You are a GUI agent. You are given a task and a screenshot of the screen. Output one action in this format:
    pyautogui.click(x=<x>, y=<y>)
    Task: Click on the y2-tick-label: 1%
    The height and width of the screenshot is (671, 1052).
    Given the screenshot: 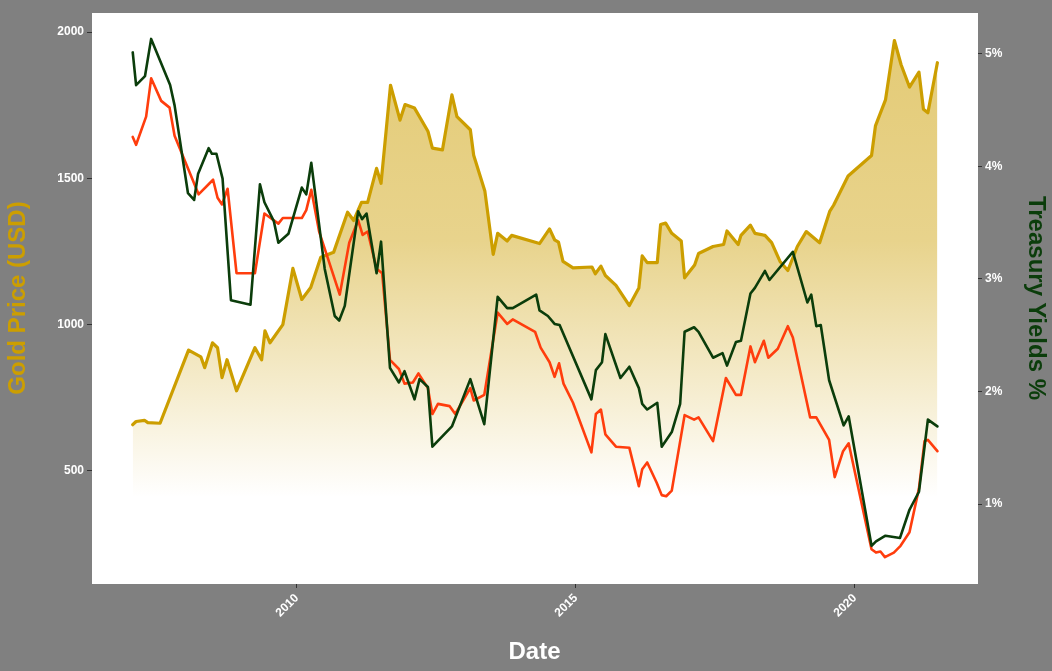 What is the action you would take?
    pyautogui.click(x=994, y=503)
    